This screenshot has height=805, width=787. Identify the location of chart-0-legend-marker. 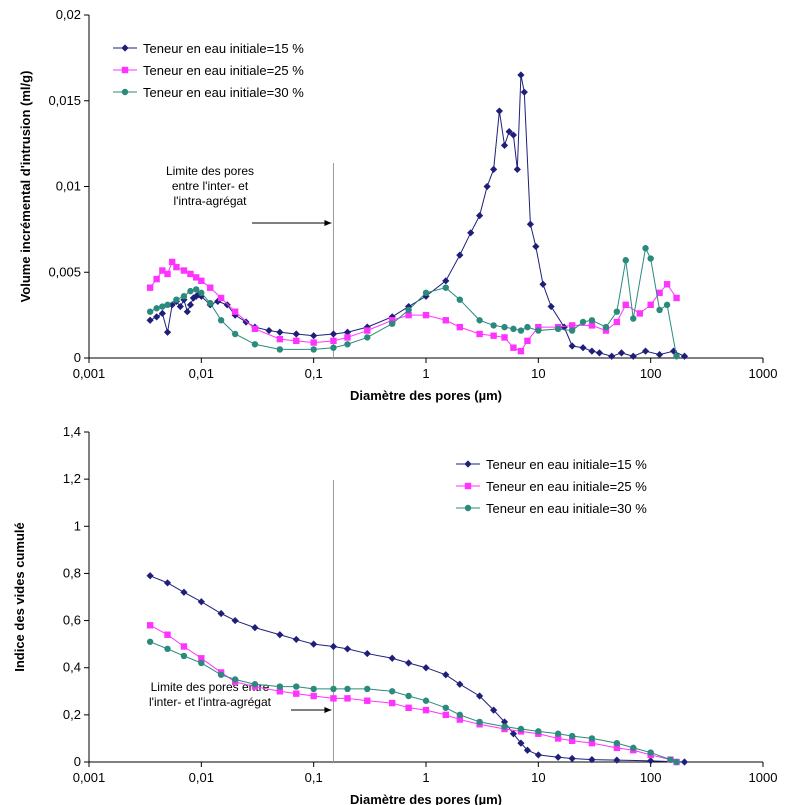
(125, 92).